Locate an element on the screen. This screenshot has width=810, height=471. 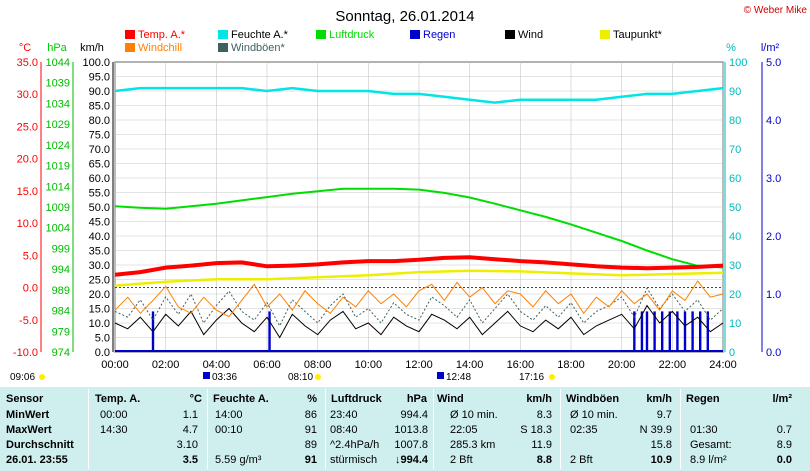
row-label: 26.01. 23:55 is located at coordinates (37, 460).